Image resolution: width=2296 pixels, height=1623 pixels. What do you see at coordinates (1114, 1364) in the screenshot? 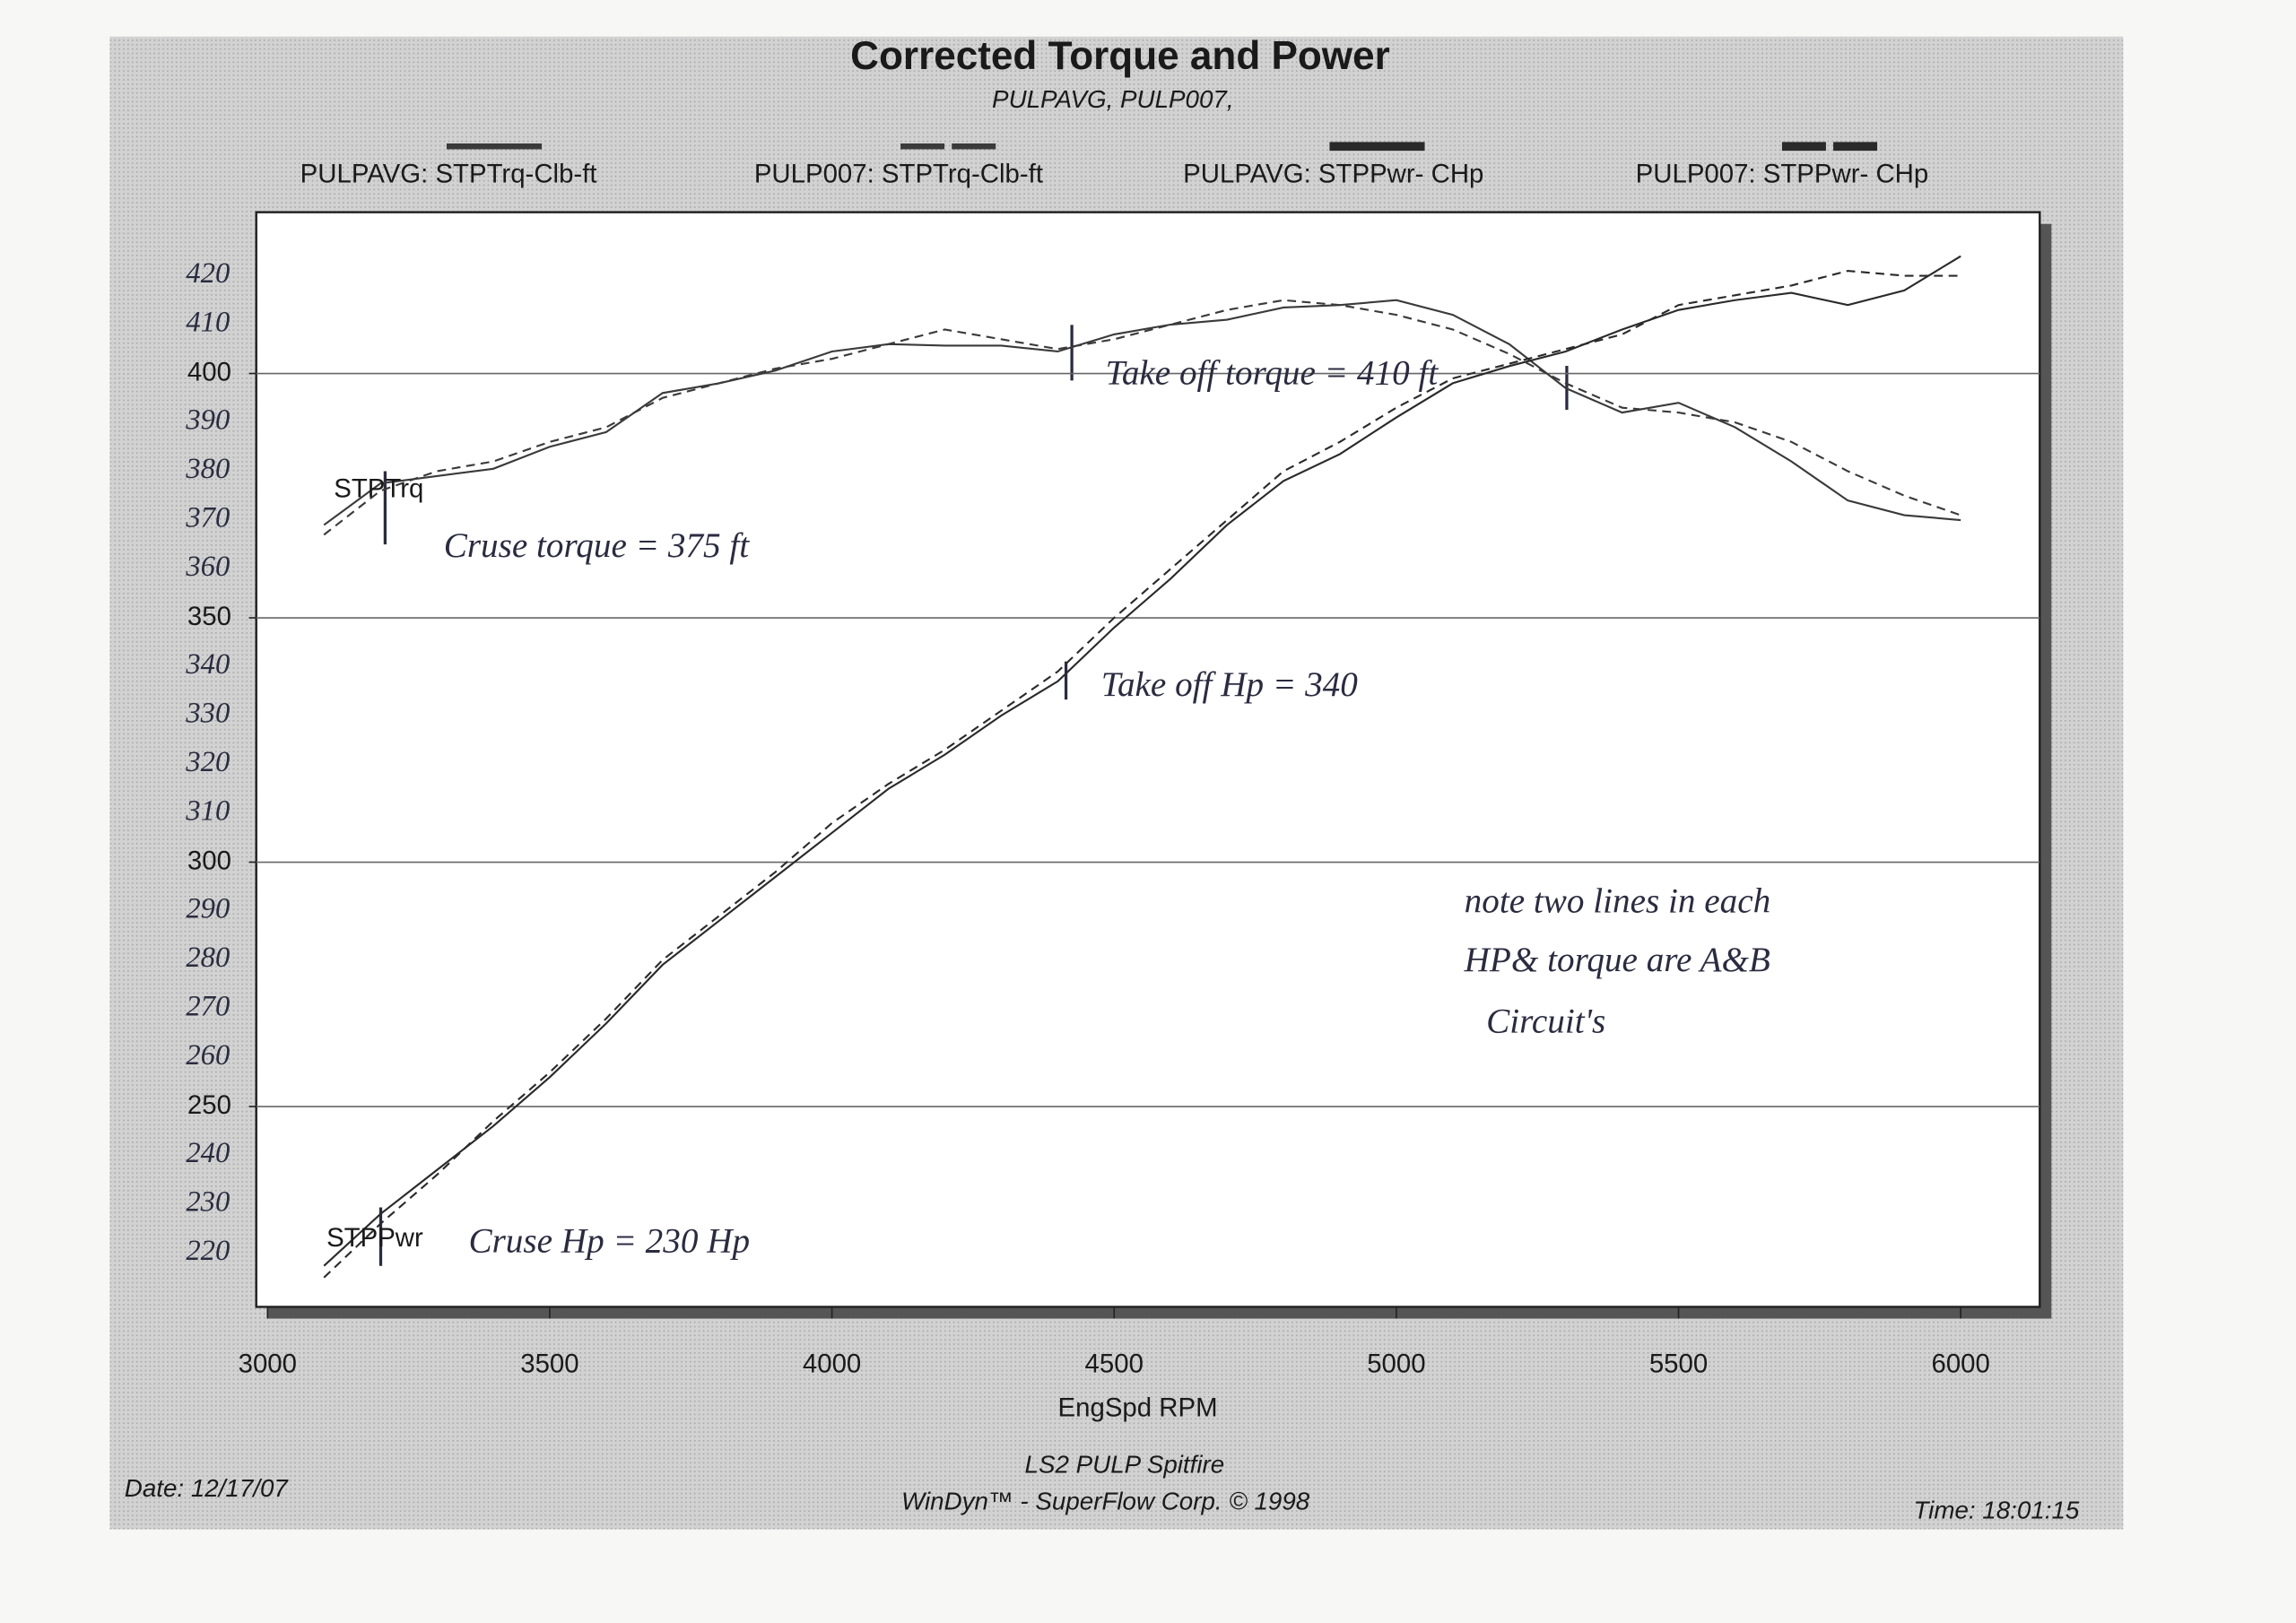
I see `x-tick-label: 4500` at bounding box center [1114, 1364].